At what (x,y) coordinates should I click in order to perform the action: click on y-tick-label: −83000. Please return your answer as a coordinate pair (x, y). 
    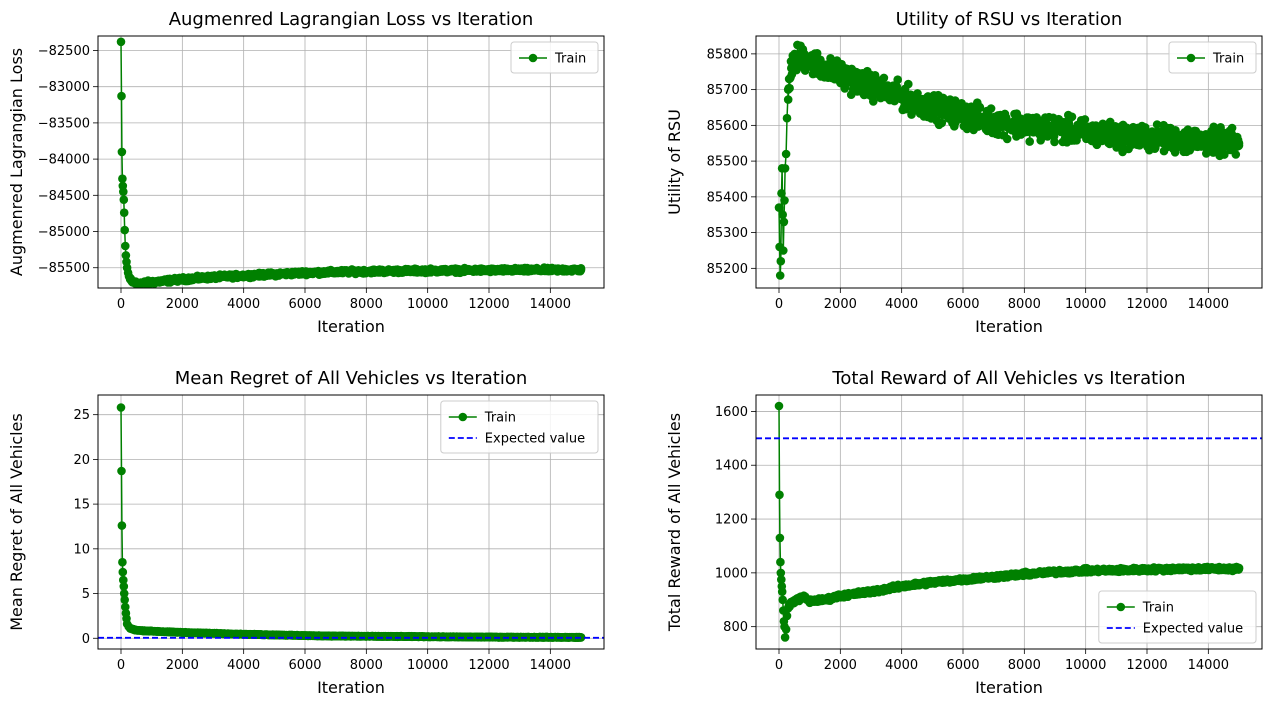
    Looking at the image, I should click on (64, 87).